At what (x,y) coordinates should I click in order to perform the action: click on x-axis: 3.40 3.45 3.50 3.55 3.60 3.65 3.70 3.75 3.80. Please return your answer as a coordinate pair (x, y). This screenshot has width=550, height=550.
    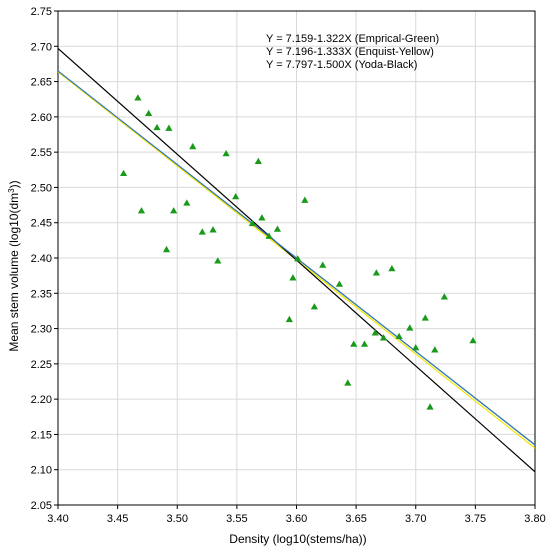
    Looking at the image, I should click on (296, 515).